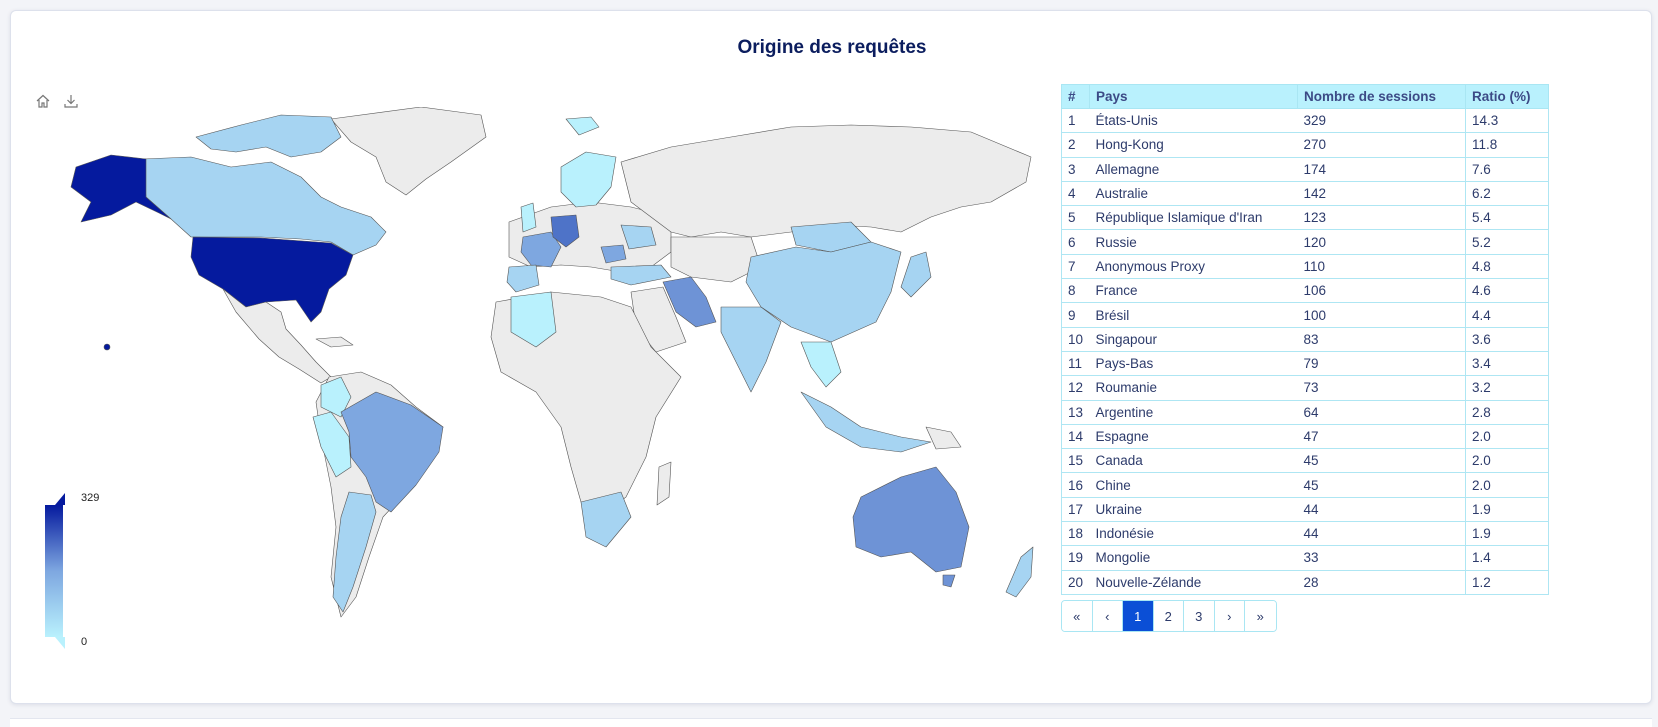 This screenshot has height=727, width=1658. Describe the element at coordinates (541, 249) in the screenshot. I see `map-france` at that location.